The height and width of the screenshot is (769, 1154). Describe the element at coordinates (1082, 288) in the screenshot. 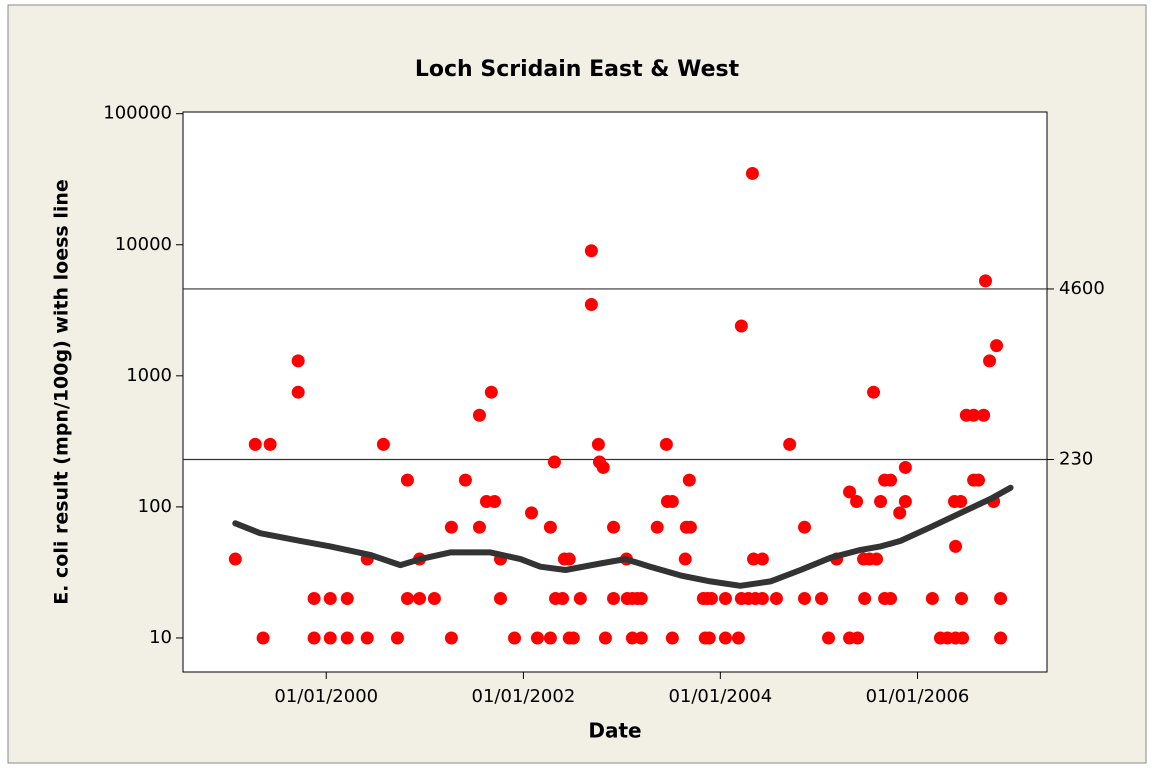

I see `reference-label: 4600` at that location.